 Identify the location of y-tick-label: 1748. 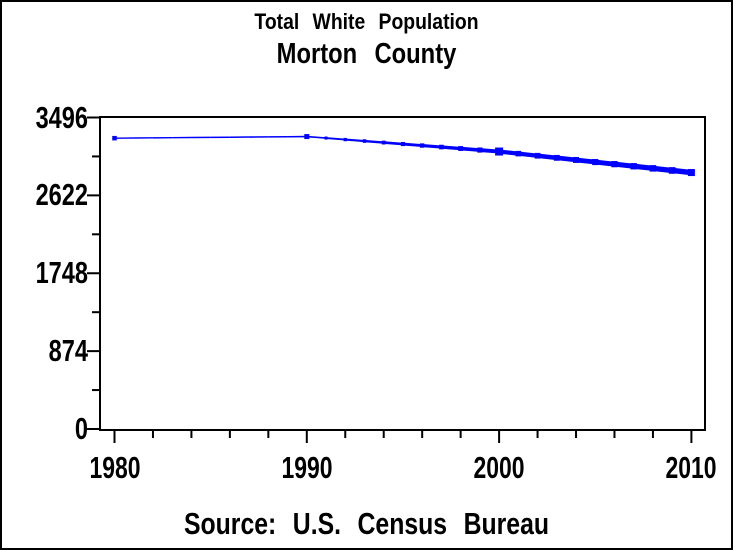
(61, 273).